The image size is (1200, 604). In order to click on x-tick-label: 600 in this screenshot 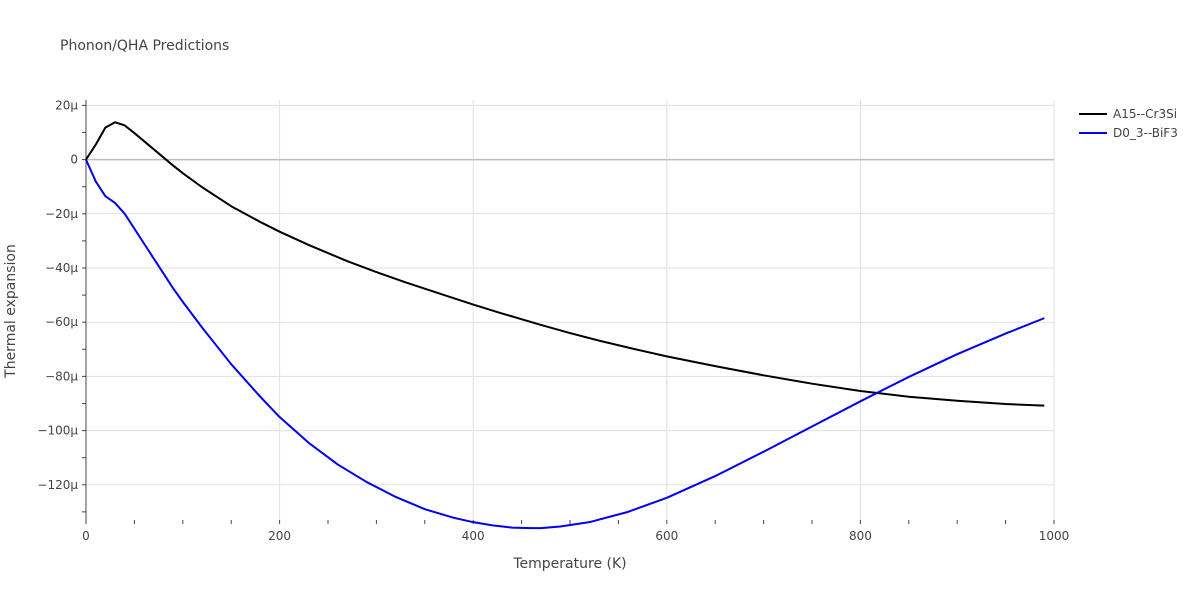, I will do `click(666, 536)`.